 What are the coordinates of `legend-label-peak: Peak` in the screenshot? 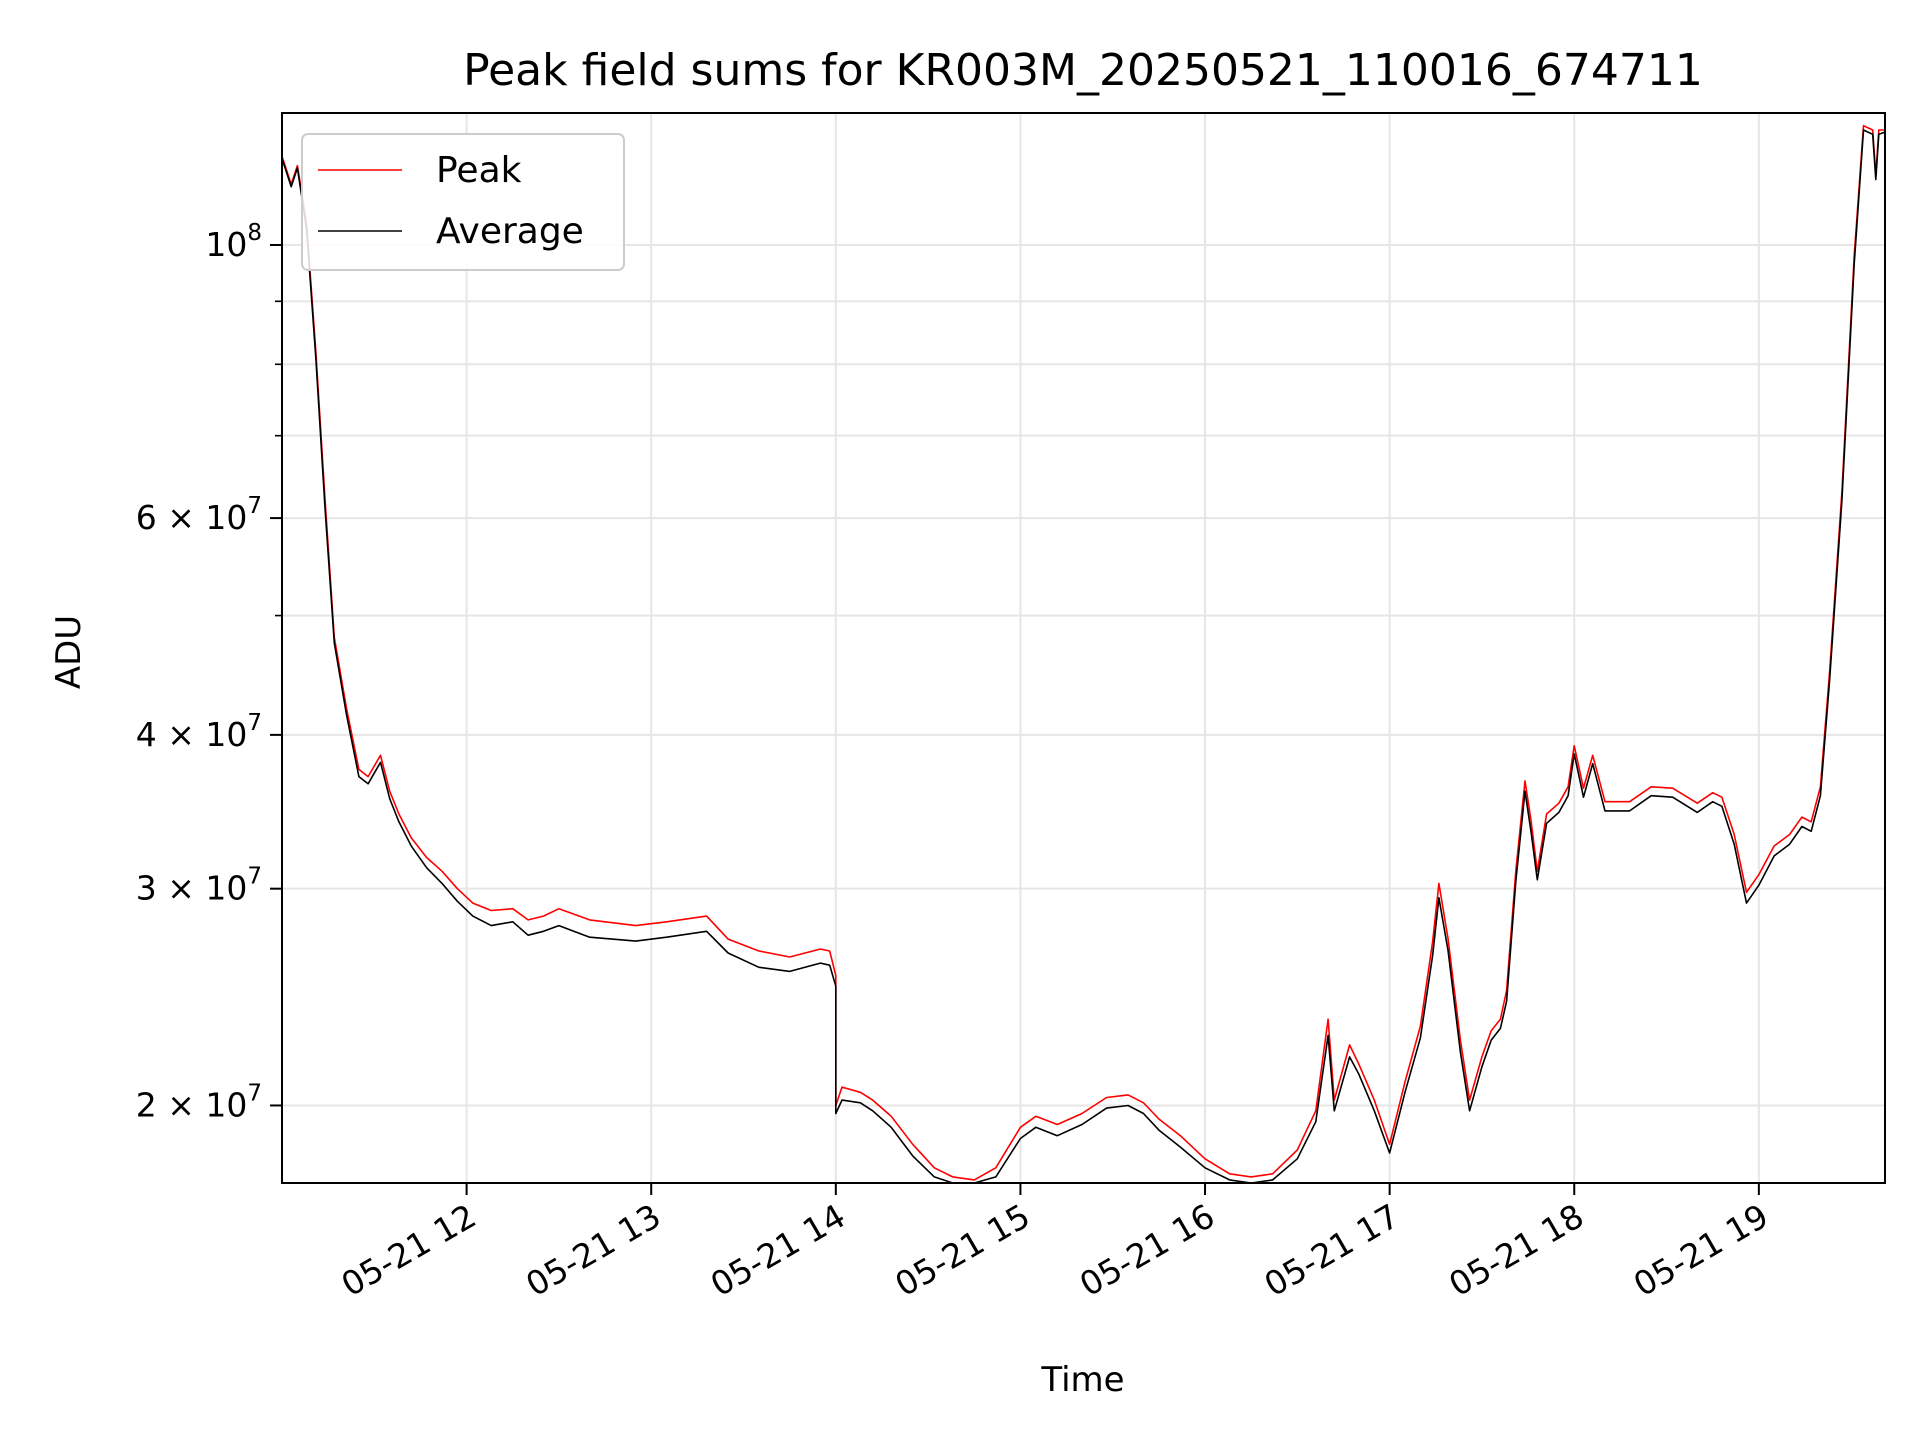 It's located at (479, 170).